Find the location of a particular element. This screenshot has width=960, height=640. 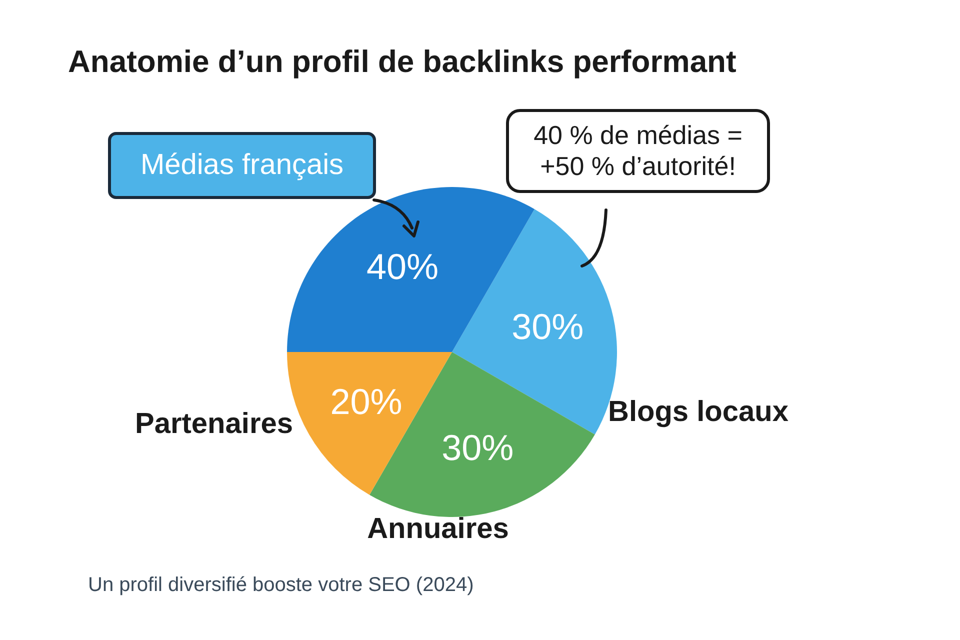

text: Un profil diversifié booste votre SEO (2024) is located at coordinates (281, 585).